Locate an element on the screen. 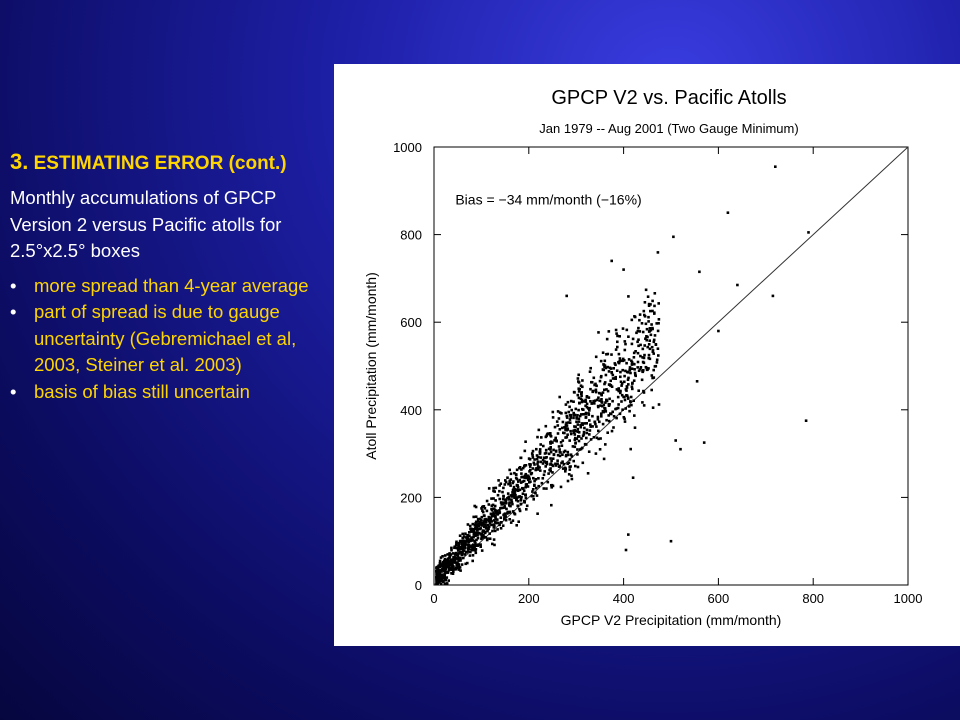  chart-subtitle: Jan 1979 -- Aug 2001 (Two Gauge Minimum) is located at coordinates (668, 128).